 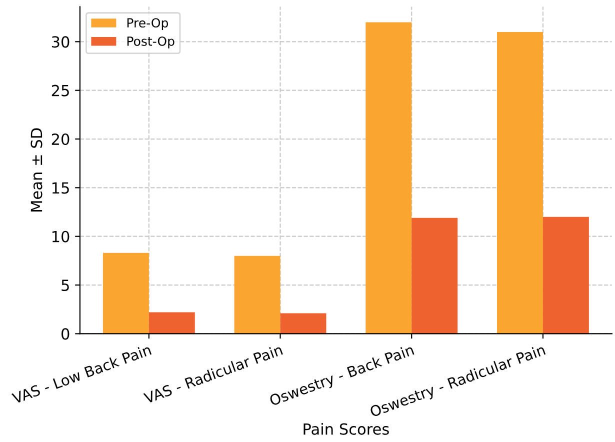 What do you see at coordinates (147, 24) in the screenshot?
I see `legend-label: Pre-Op` at bounding box center [147, 24].